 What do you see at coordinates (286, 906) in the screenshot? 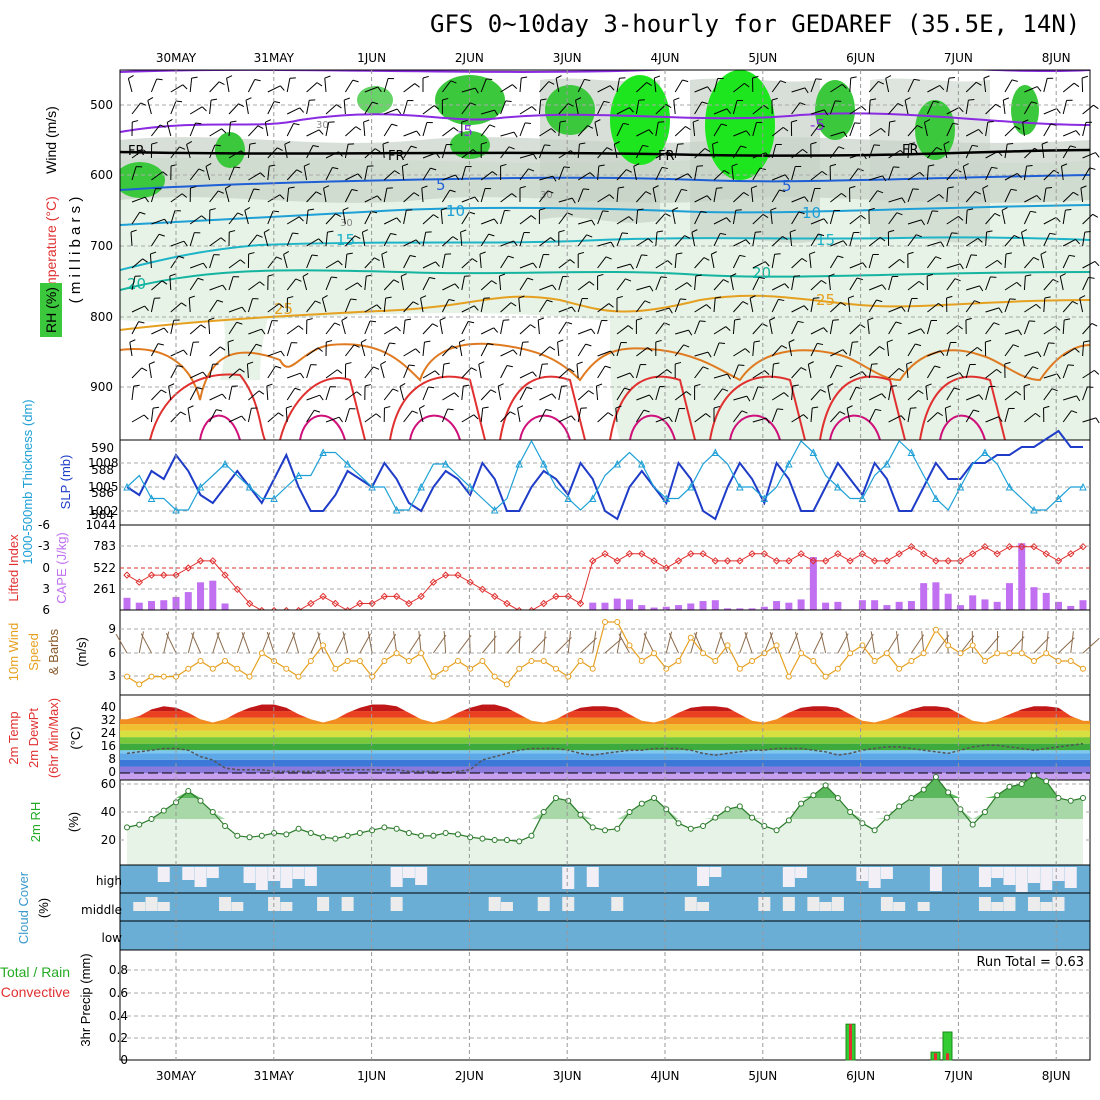
I see `cloud-mid-block` at bounding box center [286, 906].